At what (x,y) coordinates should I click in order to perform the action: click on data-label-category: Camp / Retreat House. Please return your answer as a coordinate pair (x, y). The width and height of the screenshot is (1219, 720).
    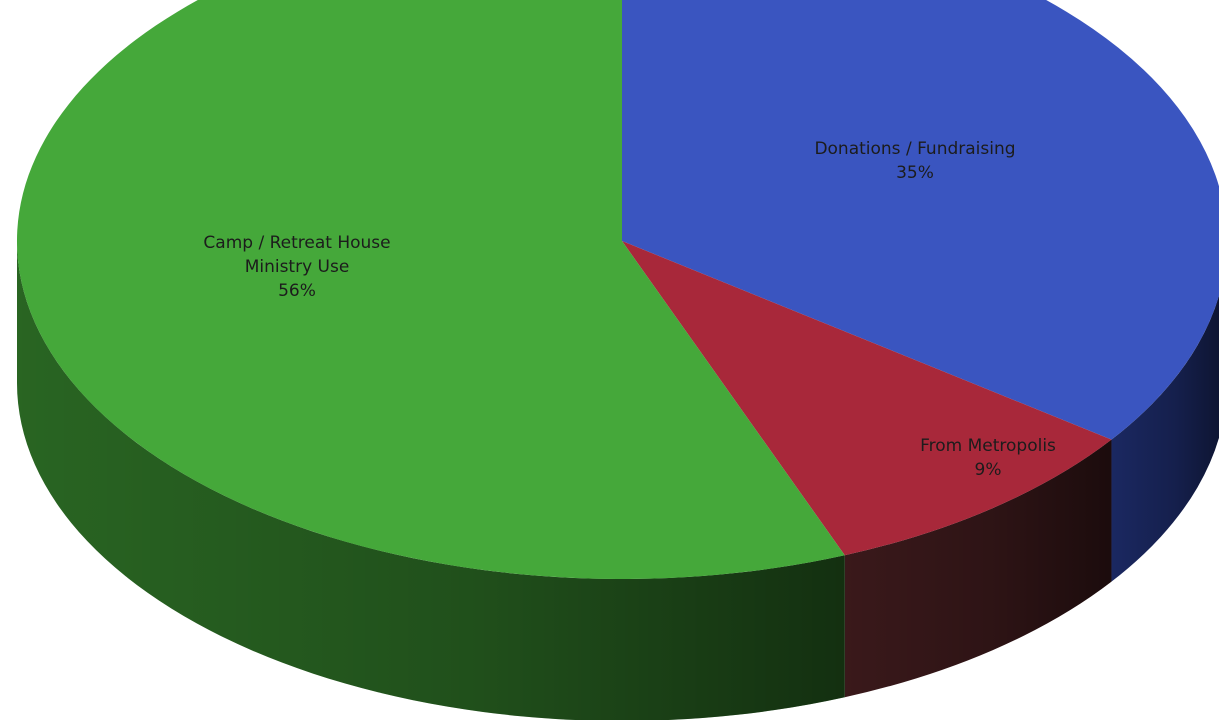
    Looking at the image, I should click on (296, 243).